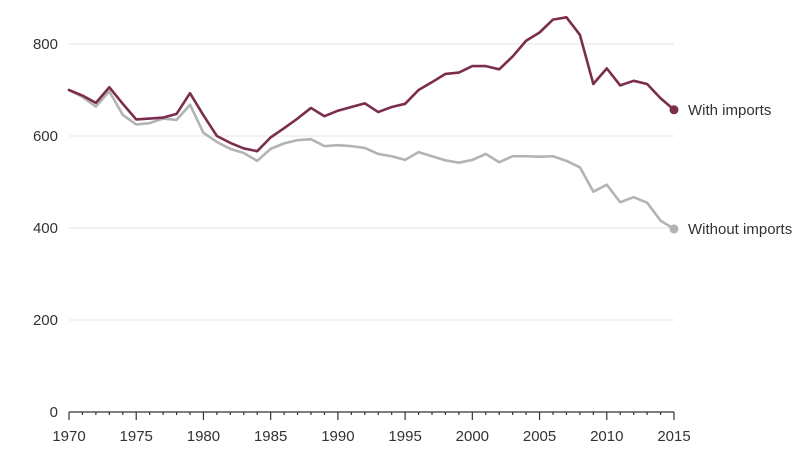 This screenshot has width=812, height=468. I want to click on x-tick-label-2000: 2000, so click(472, 436).